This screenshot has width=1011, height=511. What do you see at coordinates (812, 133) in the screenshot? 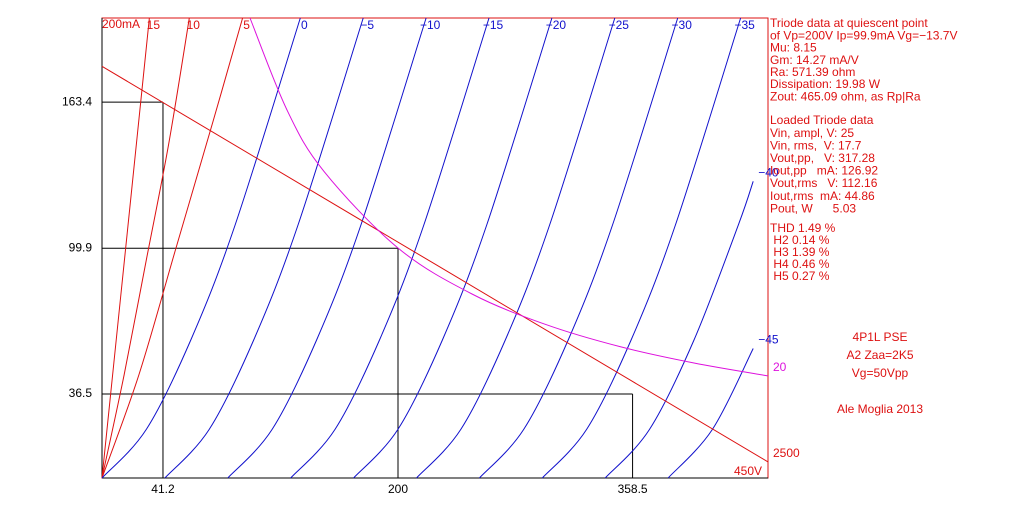
I see `loaded-text: Vin, ampl, V: 25` at bounding box center [812, 133].